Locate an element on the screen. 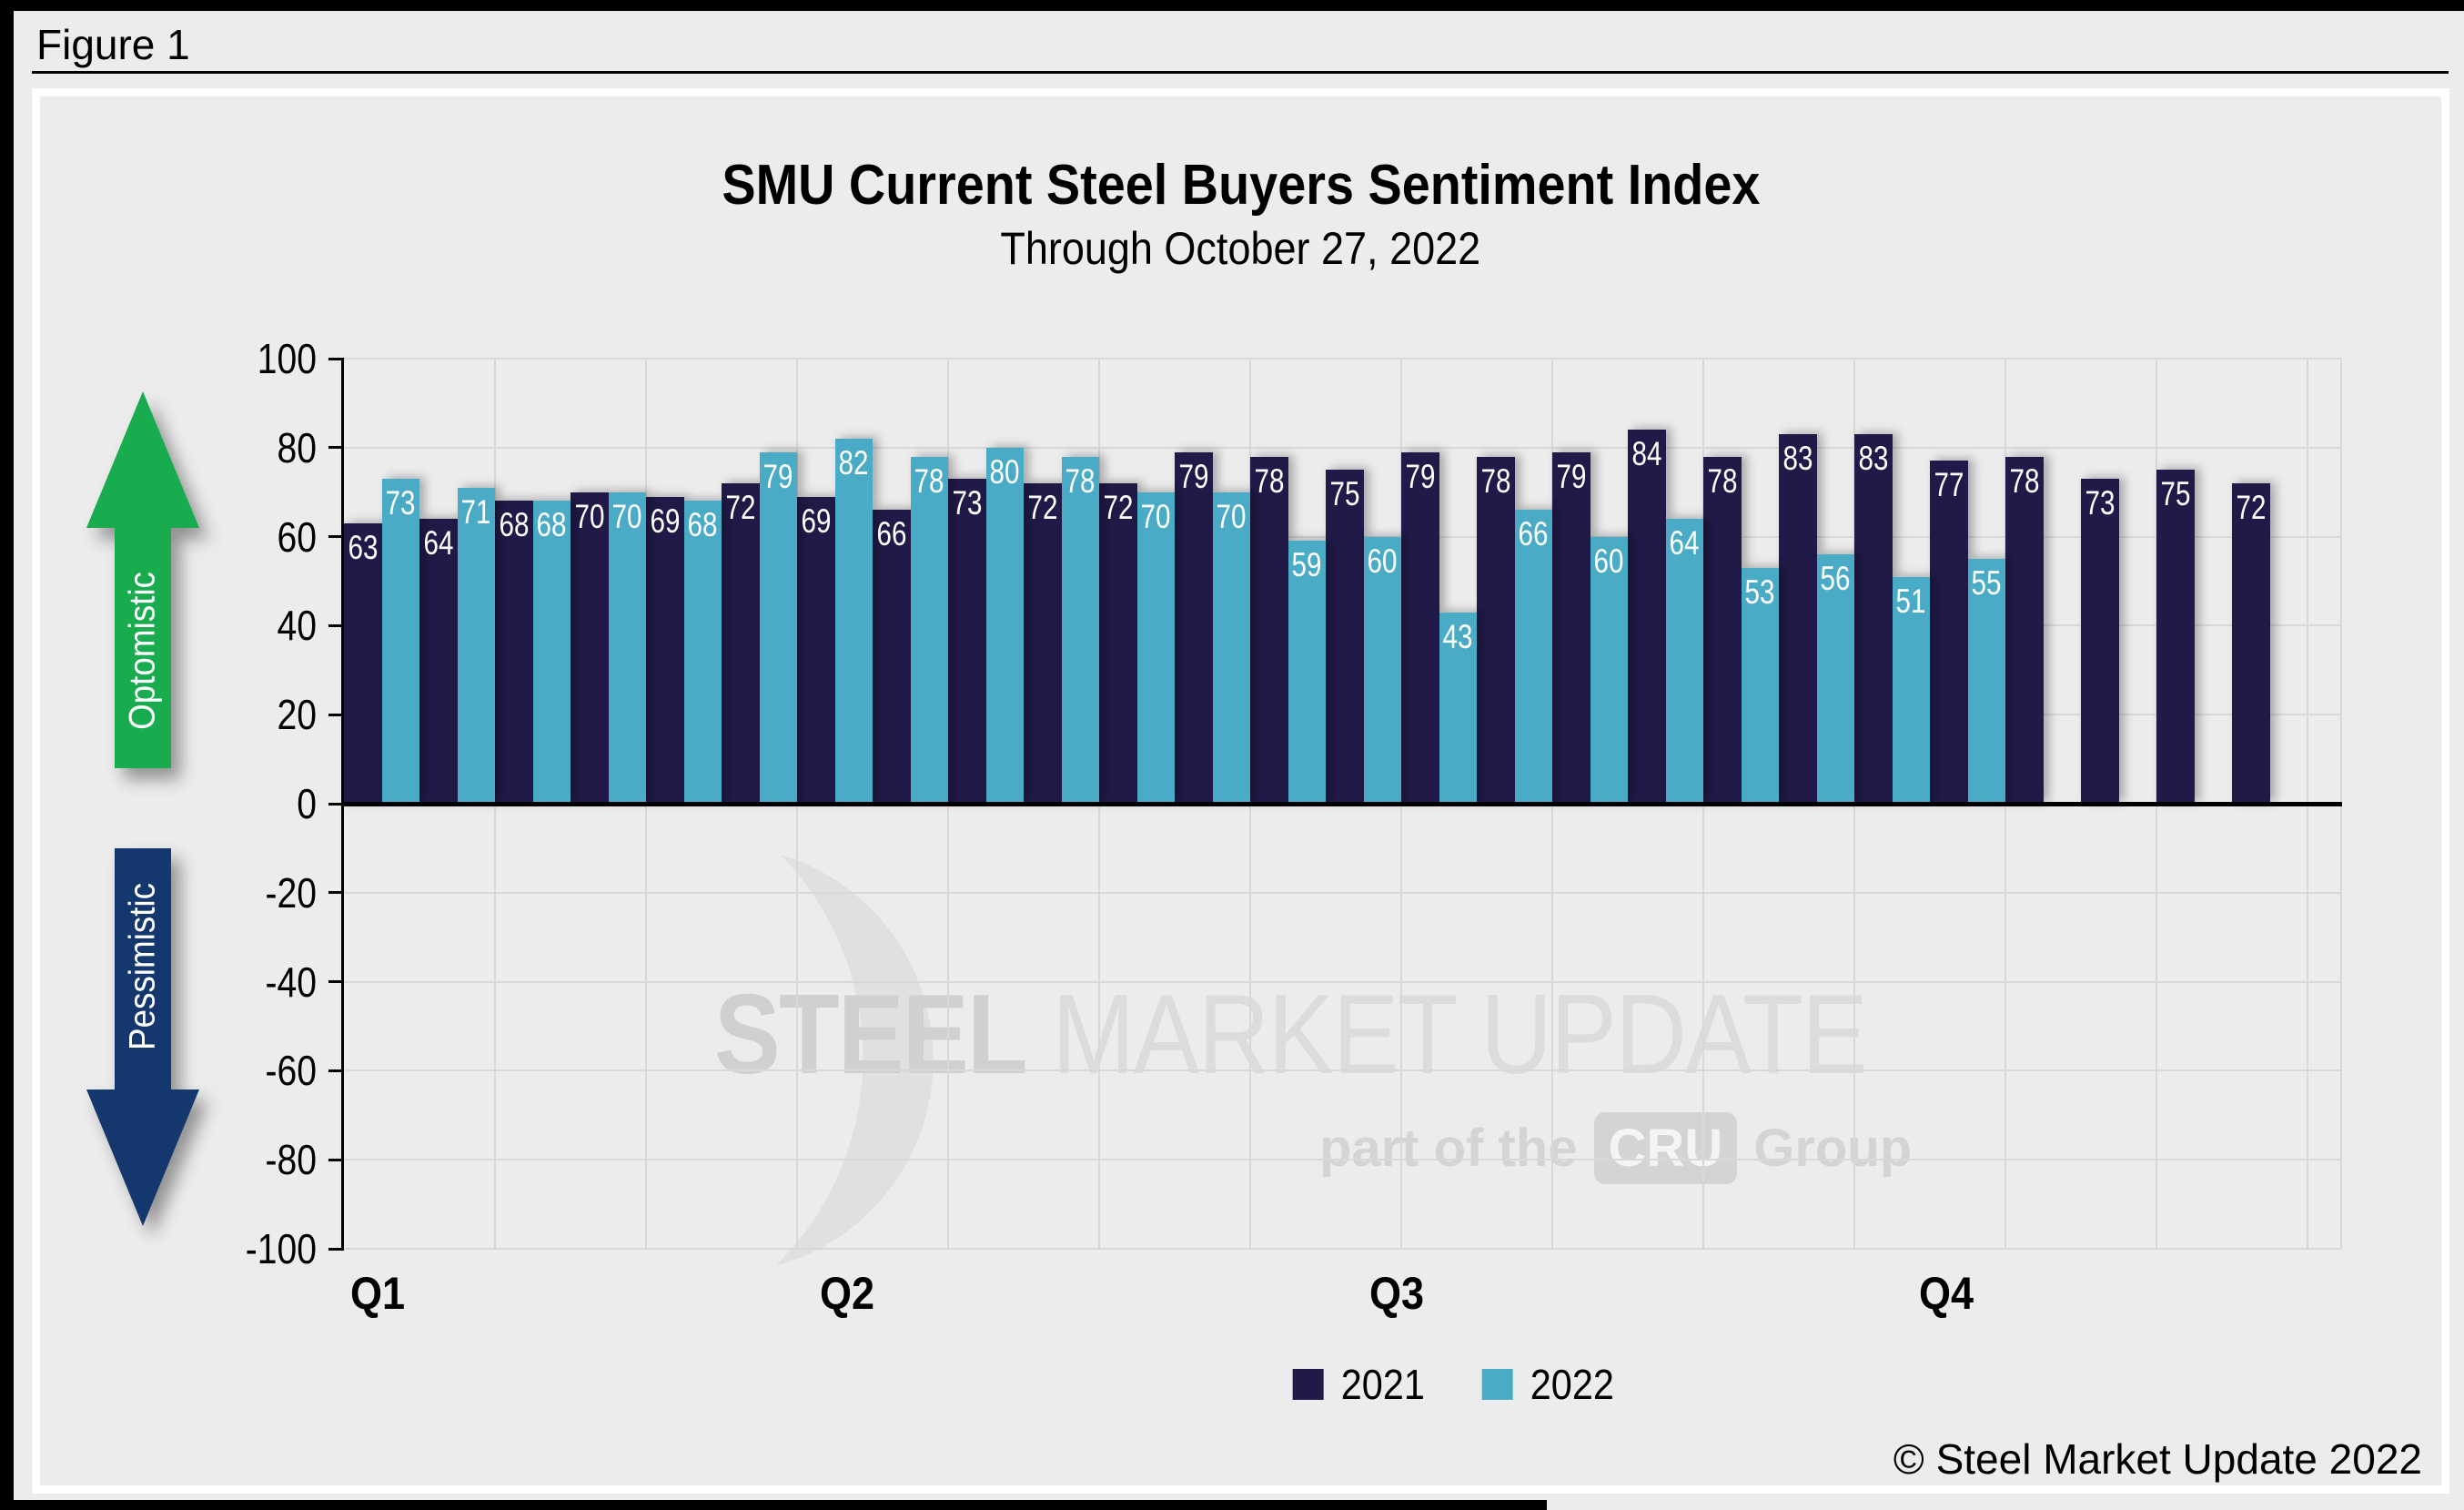 The width and height of the screenshot is (2464, 1510). bar-2021-p21 is located at coordinates (1873, 619).